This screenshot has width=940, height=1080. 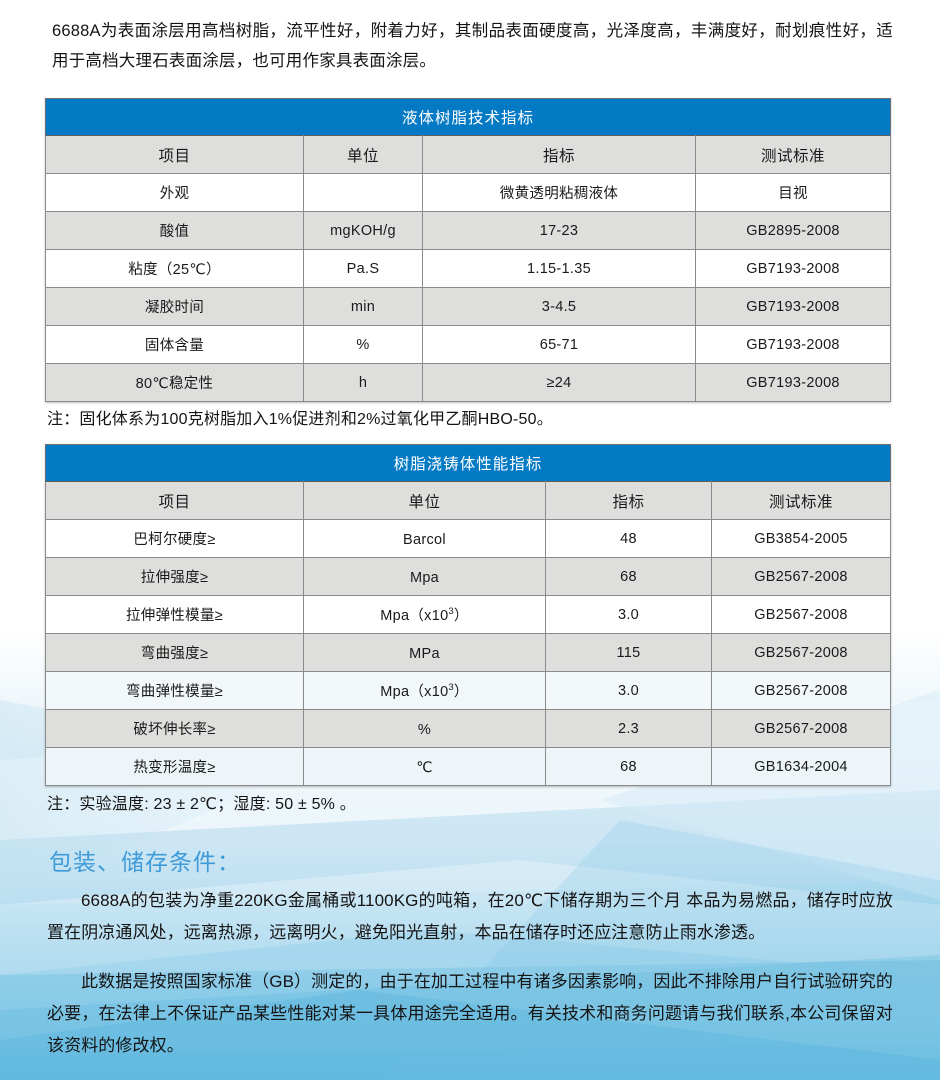 What do you see at coordinates (801, 538) in the screenshot?
I see `cell-standard: GB3854-2005` at bounding box center [801, 538].